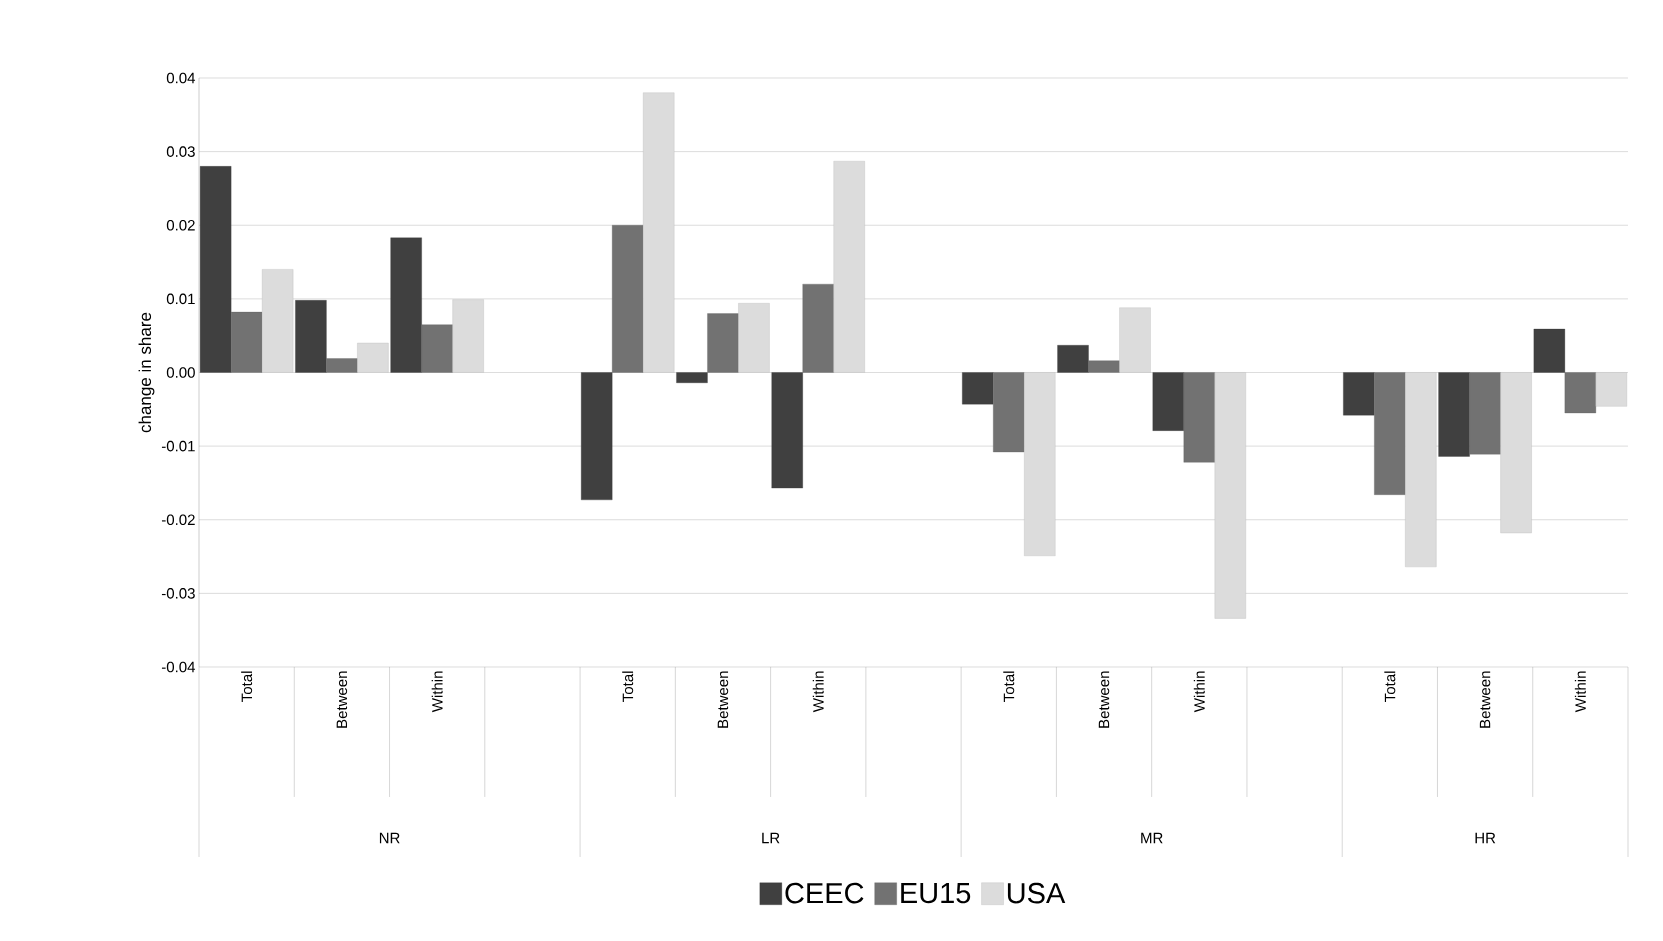  What do you see at coordinates (178, 667) in the screenshot?
I see `y-tick-label: -0.04` at bounding box center [178, 667].